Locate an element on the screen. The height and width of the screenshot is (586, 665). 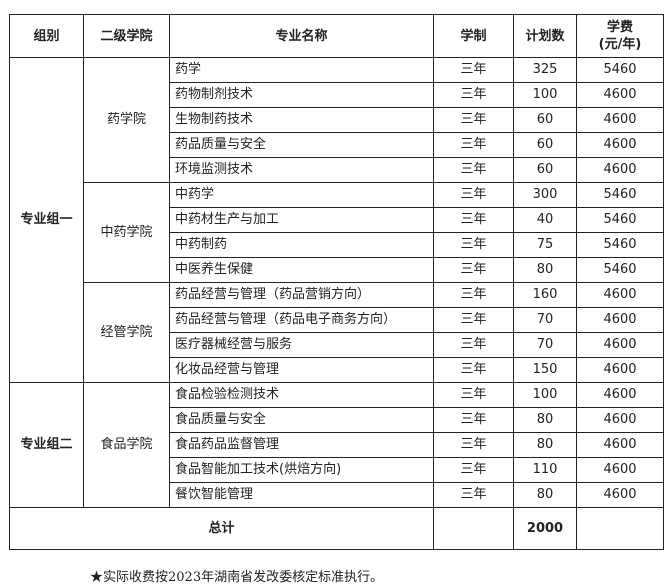
major-name: 环境监测技术 is located at coordinates (301, 170).